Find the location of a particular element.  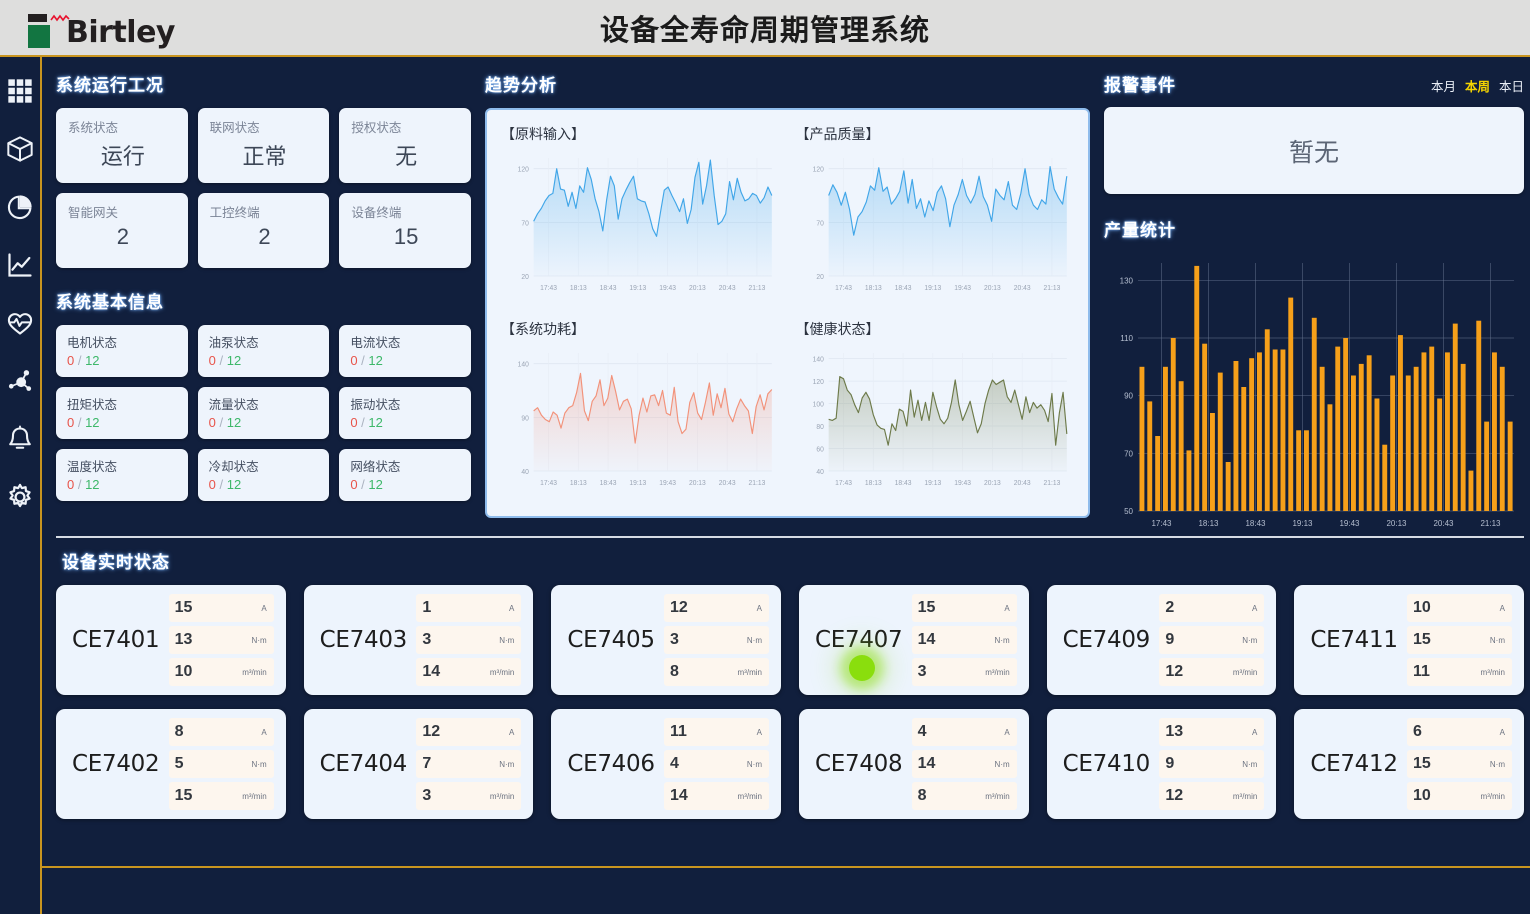

device-metric-row: 15 N·m is located at coordinates (1459, 640).